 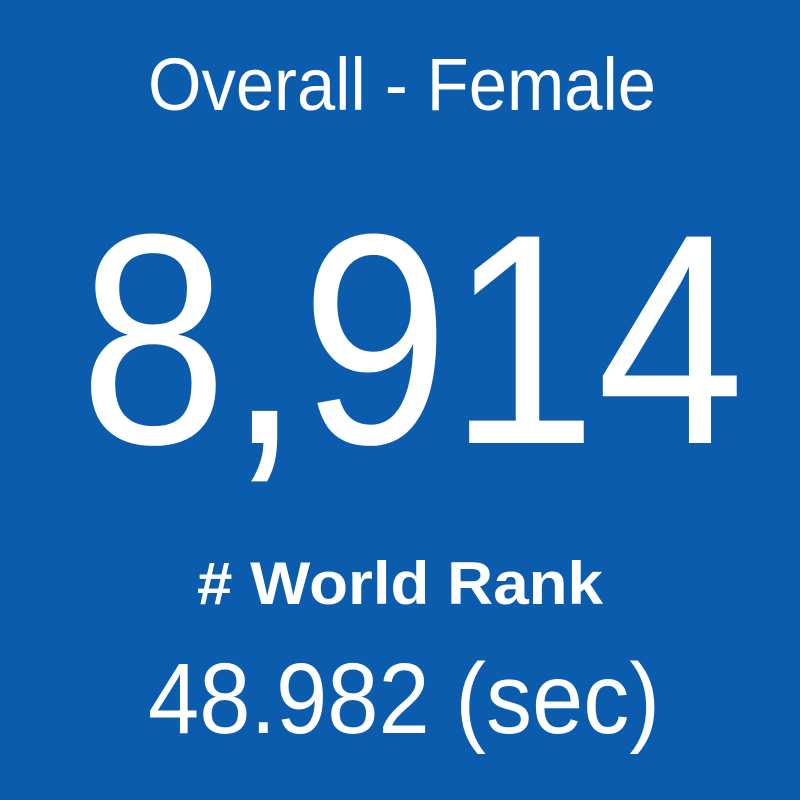 What do you see at coordinates (404, 699) in the screenshot?
I see `tile-time: 48.982 (sec)` at bounding box center [404, 699].